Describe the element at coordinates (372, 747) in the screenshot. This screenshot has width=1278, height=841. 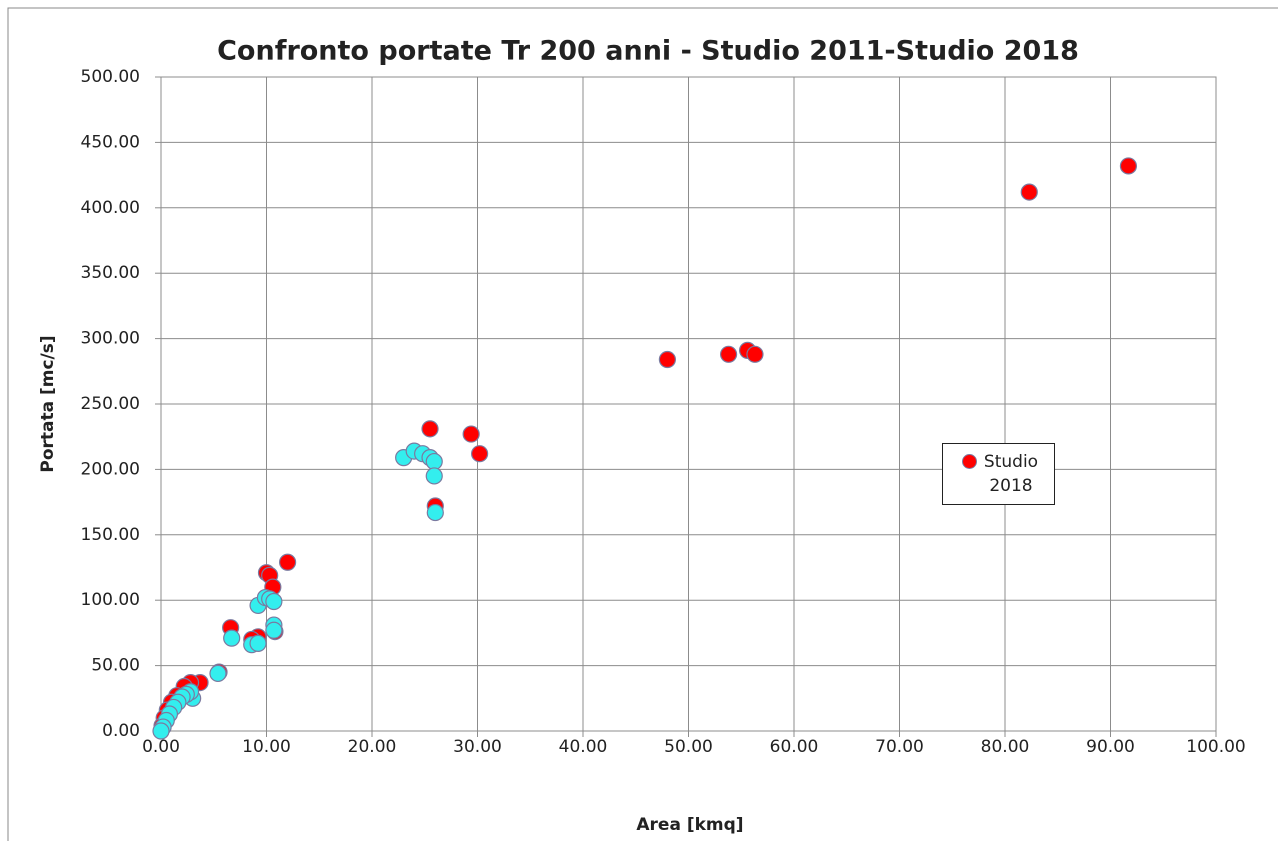
I see `x-tick-label: 20.00` at that location.